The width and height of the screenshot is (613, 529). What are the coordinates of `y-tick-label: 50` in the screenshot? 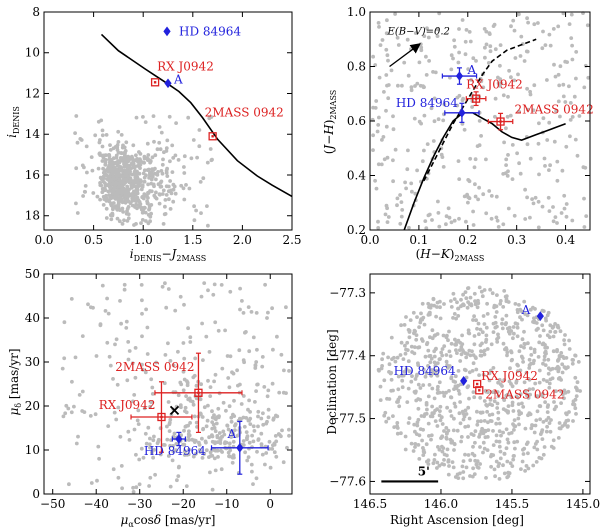 It's located at (32, 274).